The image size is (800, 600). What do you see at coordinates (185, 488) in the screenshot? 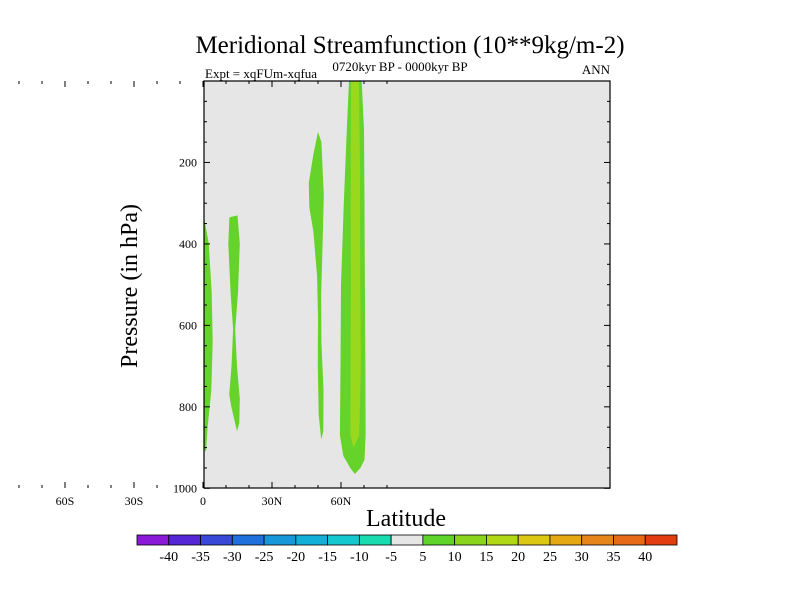
I see `y-tick-label: 1000` at bounding box center [185, 488].